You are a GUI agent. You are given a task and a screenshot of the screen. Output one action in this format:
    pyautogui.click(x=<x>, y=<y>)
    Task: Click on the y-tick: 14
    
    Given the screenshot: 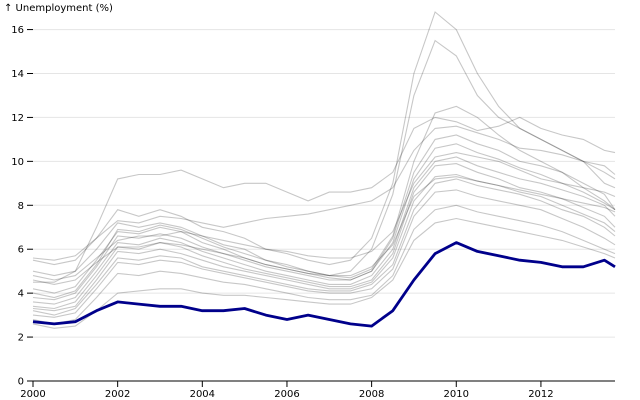 What is the action you would take?
    pyautogui.click(x=22, y=74)
    